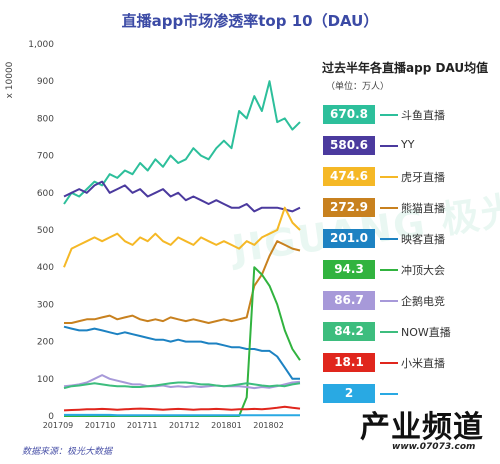 This screenshot has width=500, height=464. I want to click on x-tick-label: 201709, so click(58, 425).